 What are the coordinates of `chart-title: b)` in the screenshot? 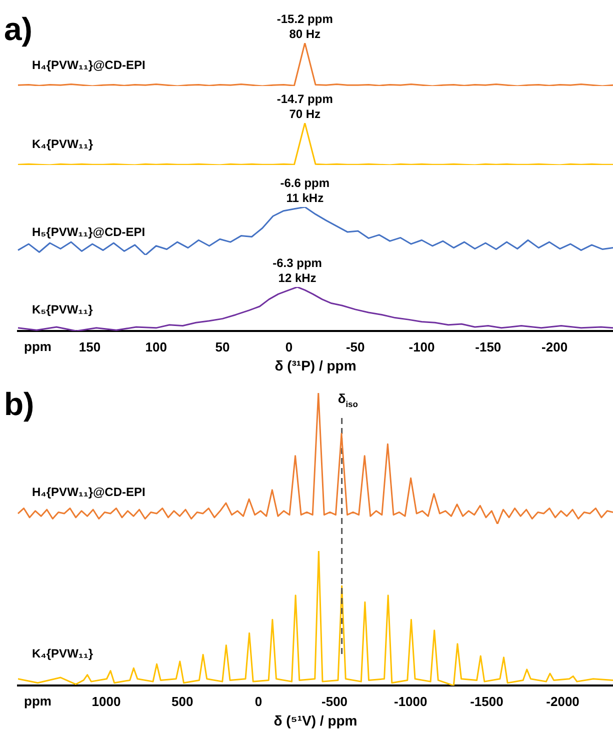 It's located at (19, 404).